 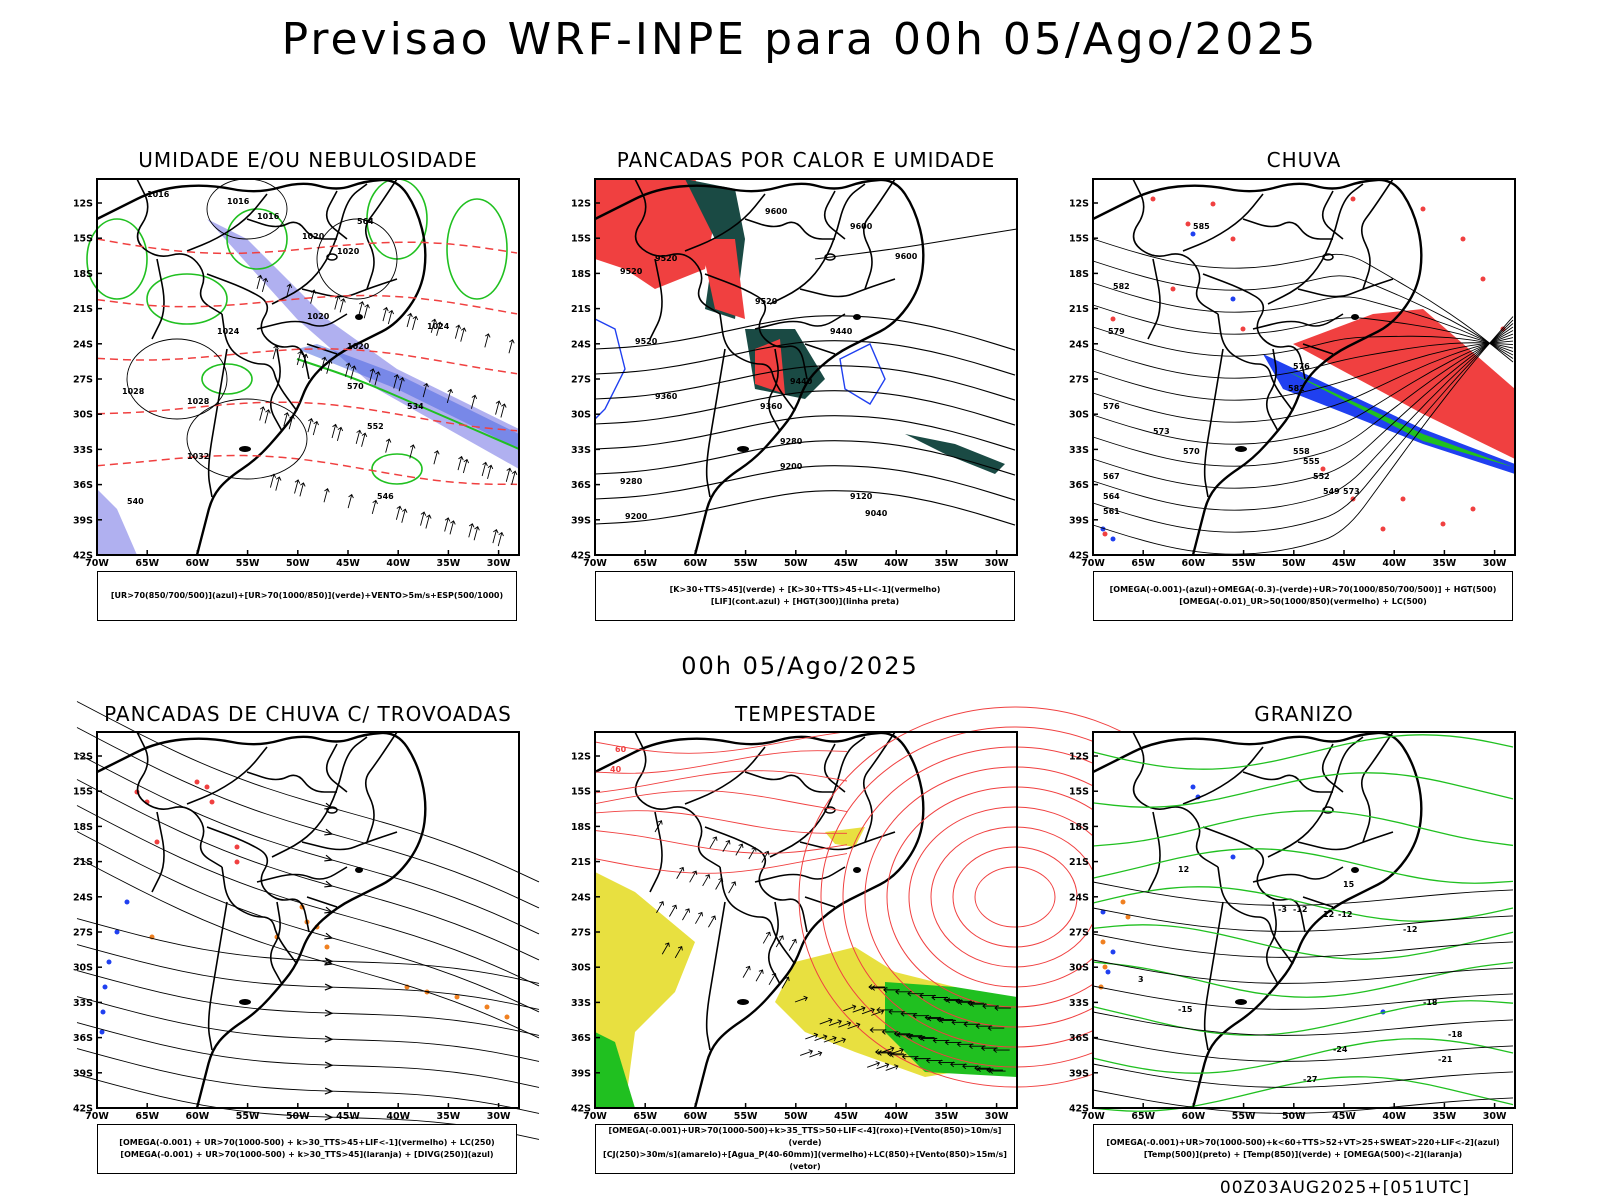 I want to click on lon-tick-label: 65W, so click(x=147, y=1116).